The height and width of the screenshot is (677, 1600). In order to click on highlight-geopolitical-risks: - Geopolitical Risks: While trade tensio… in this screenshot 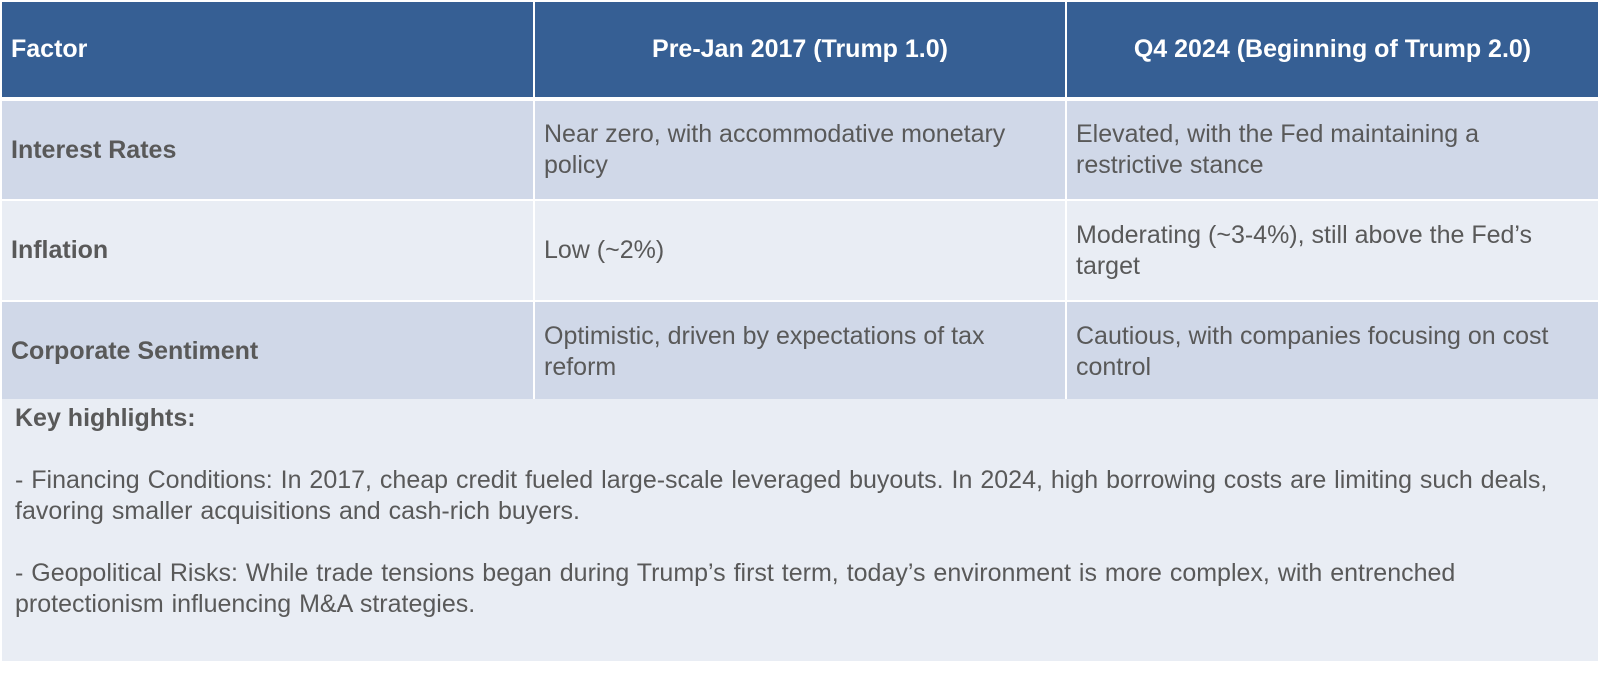, I will do `click(735, 588)`.